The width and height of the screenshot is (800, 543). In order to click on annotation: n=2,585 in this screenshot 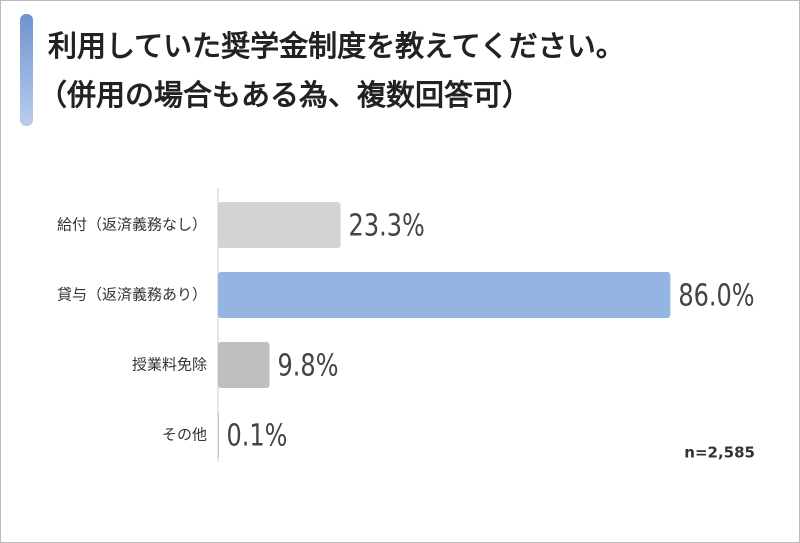, I will do `click(719, 453)`.